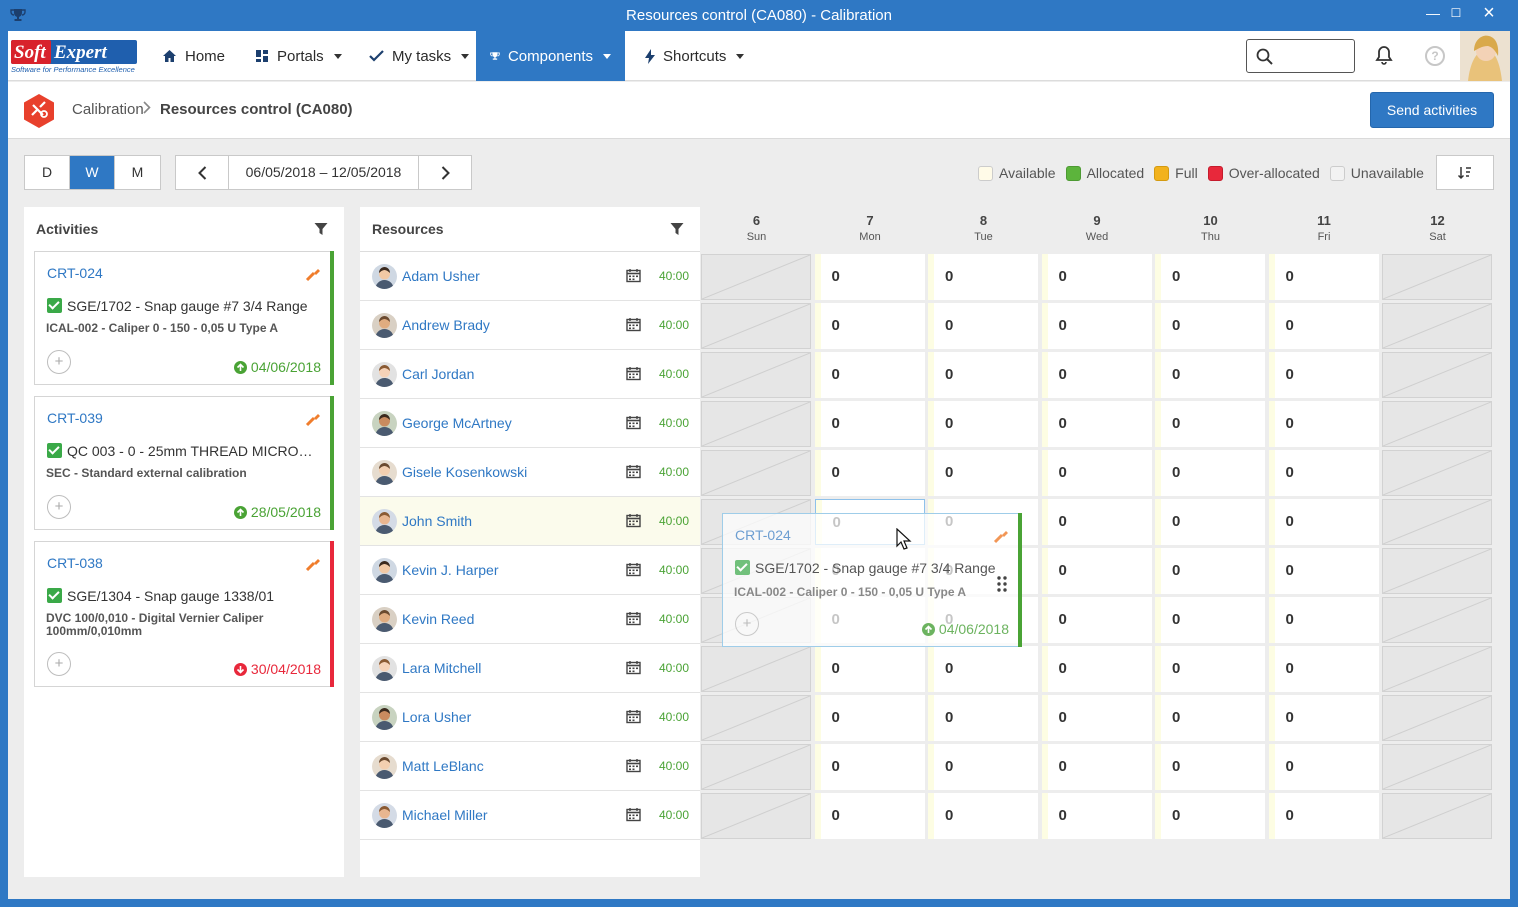 The width and height of the screenshot is (1518, 907). I want to click on maximize-button: ☐, so click(1456, 13).